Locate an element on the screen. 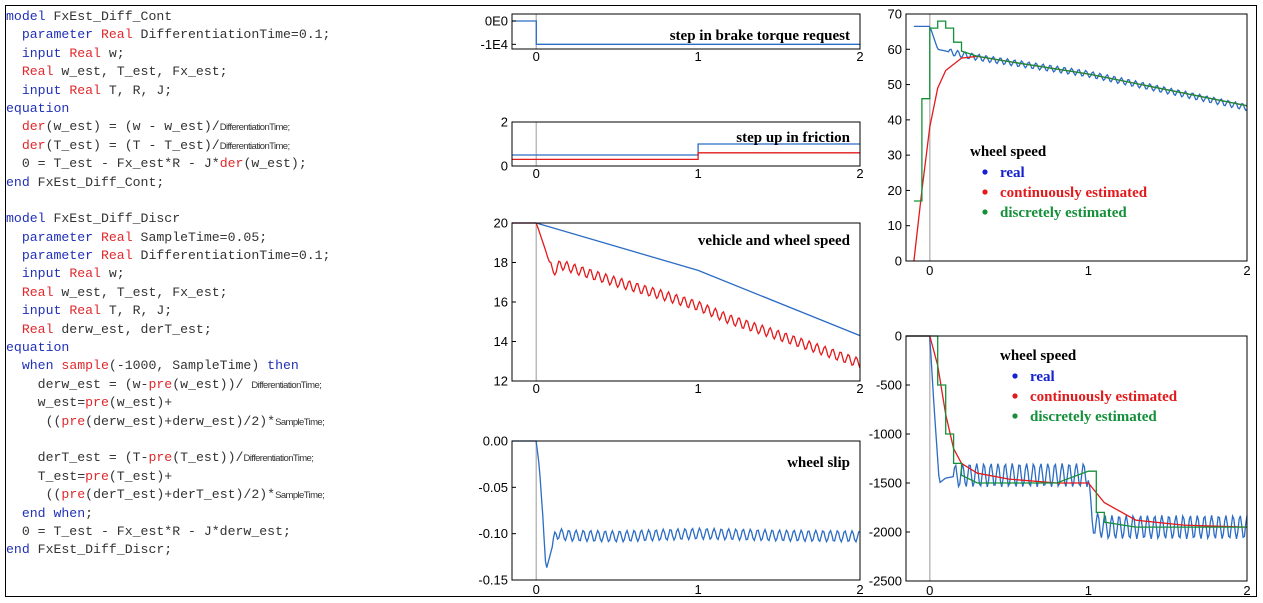  y-tick-label: 0E0 is located at coordinates (496, 21).